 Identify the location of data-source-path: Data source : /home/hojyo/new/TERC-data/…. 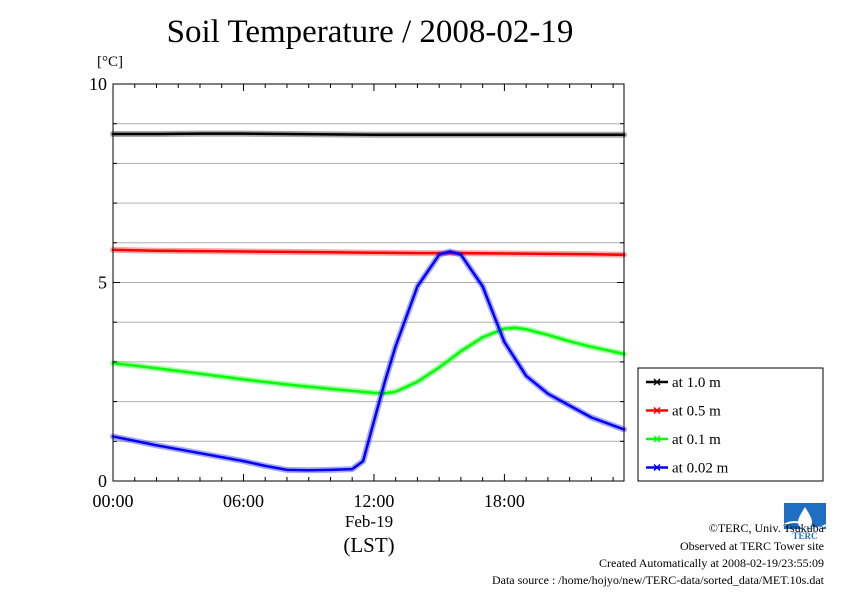
(657, 580).